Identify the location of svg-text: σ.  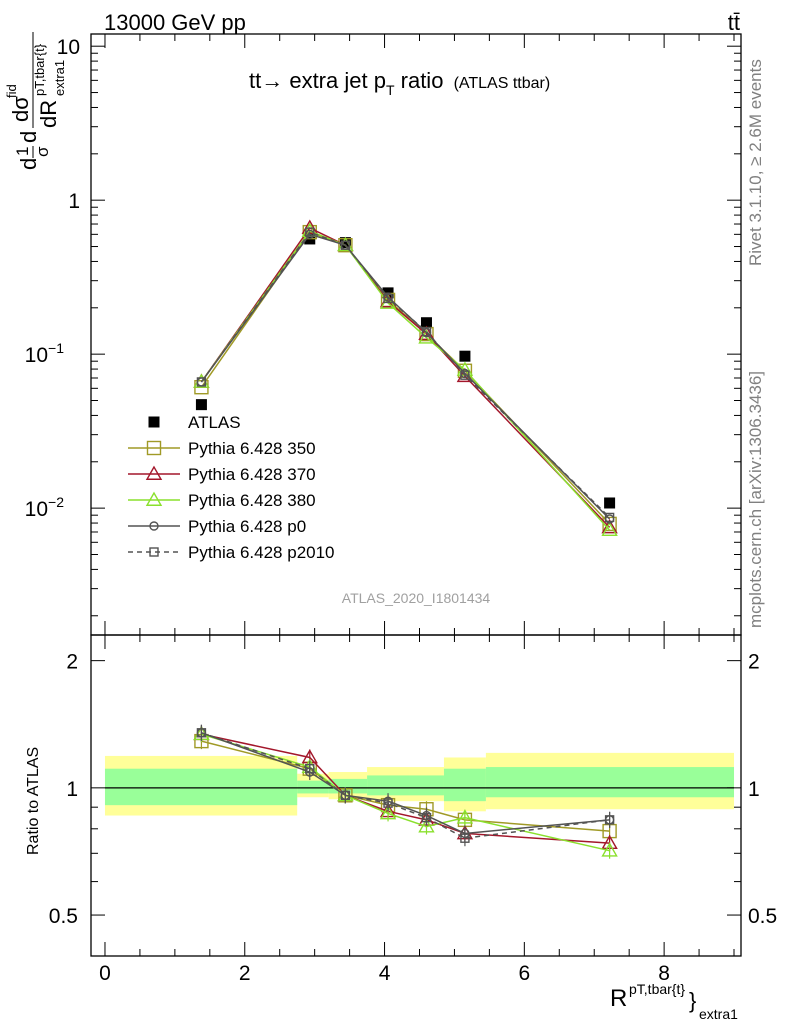
(42, 151).